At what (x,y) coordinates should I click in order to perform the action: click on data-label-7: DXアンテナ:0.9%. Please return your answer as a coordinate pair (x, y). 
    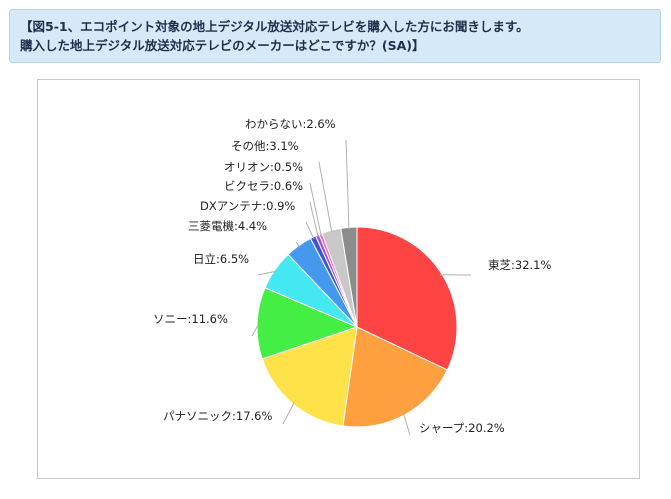
    Looking at the image, I should click on (247, 206).